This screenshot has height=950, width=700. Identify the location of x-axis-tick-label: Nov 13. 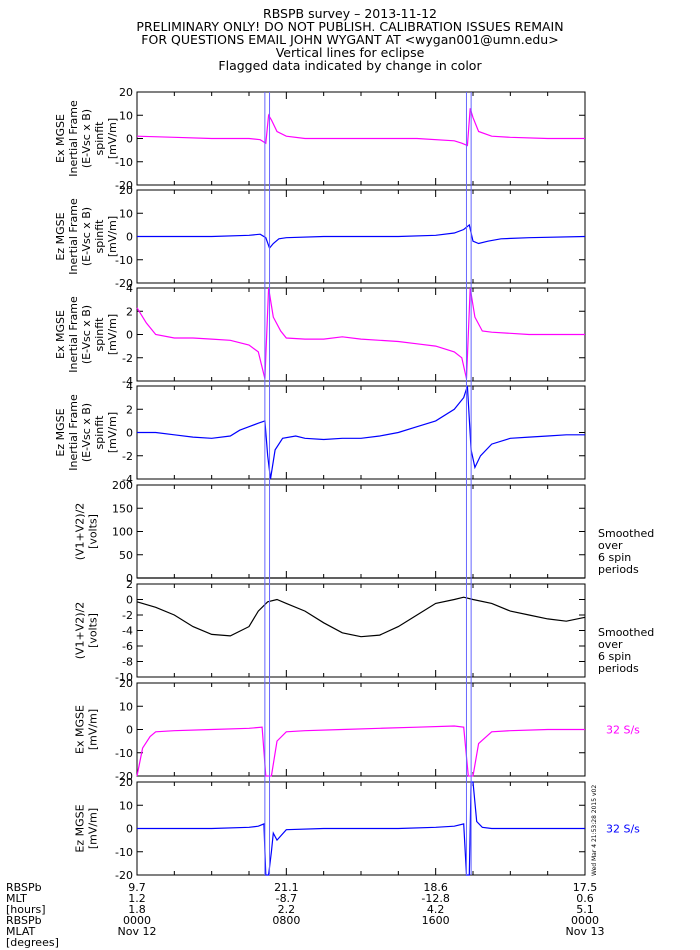
(585, 931).